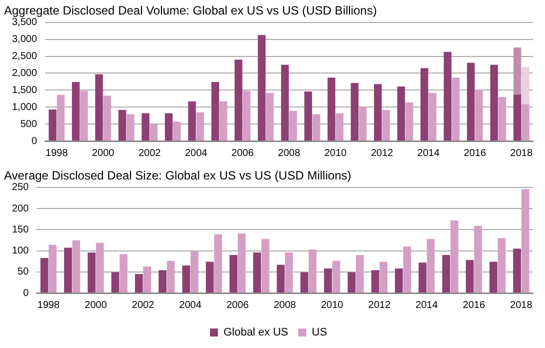 The image size is (545, 348). I want to click on chart-title: Average Disclosed Deal Size: Global ex US vs US (USD Millions), so click(178, 175).